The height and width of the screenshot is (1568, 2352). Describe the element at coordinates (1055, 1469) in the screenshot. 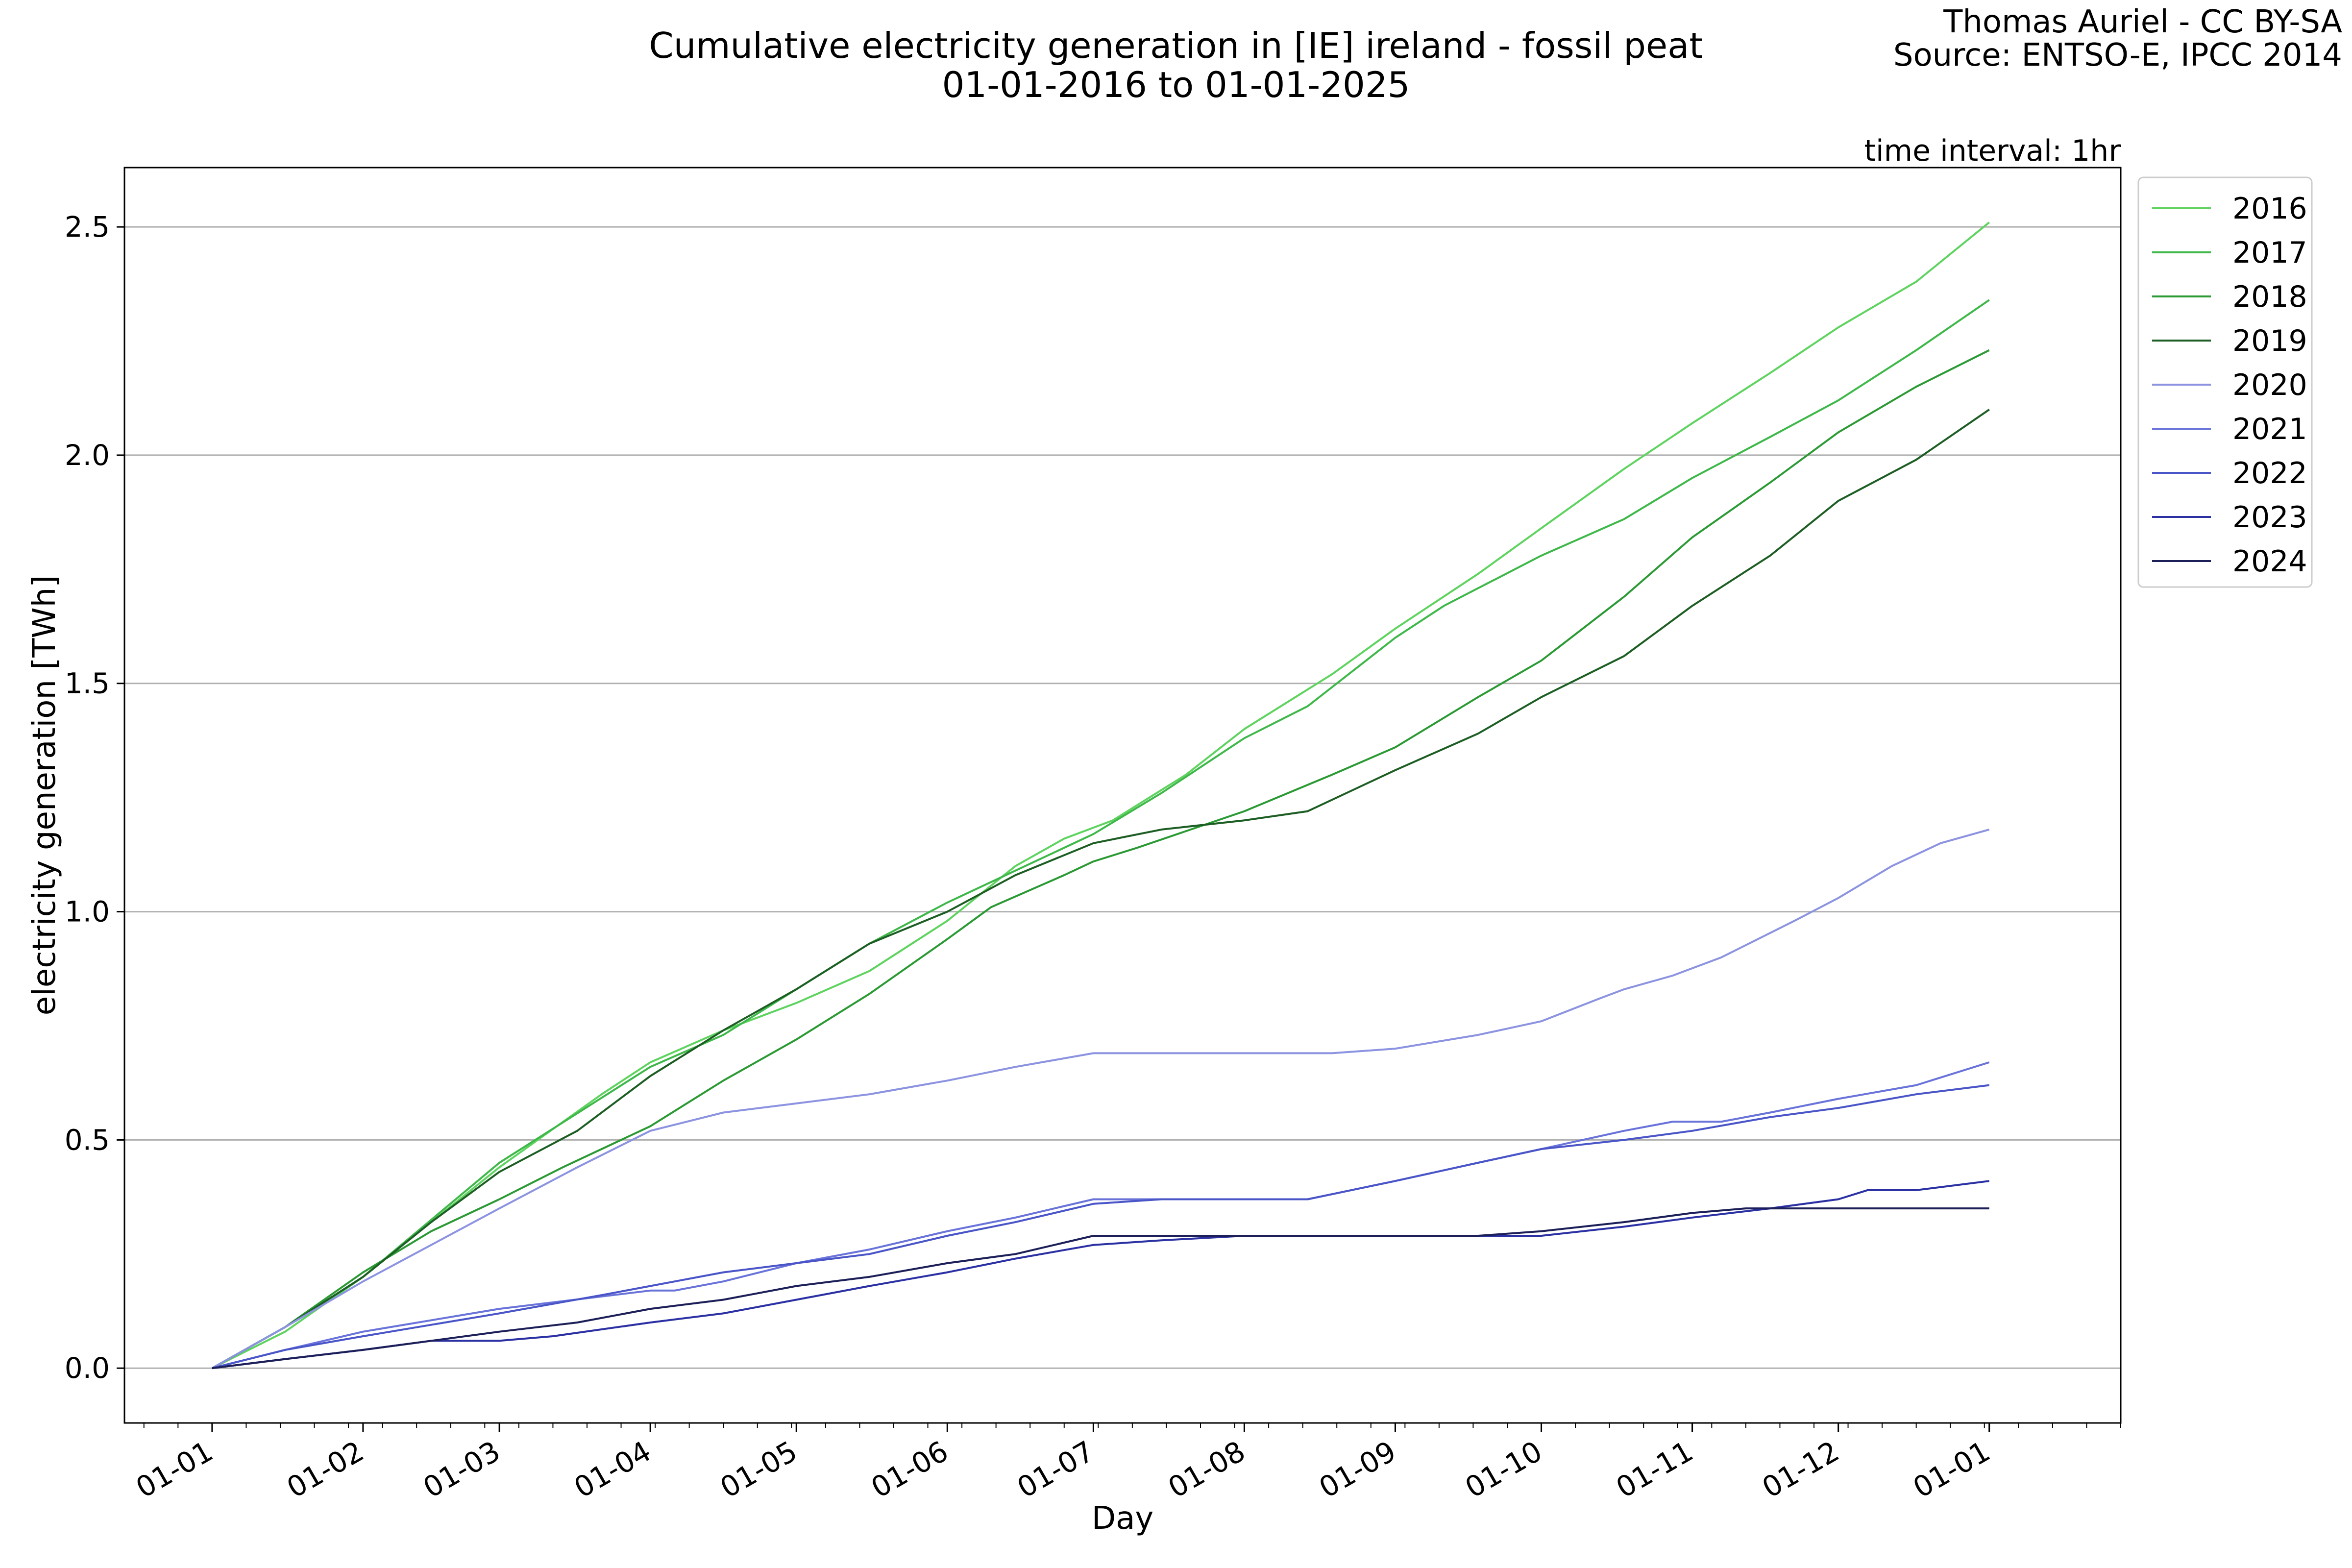

I see `x-tick-label: 01-07` at that location.